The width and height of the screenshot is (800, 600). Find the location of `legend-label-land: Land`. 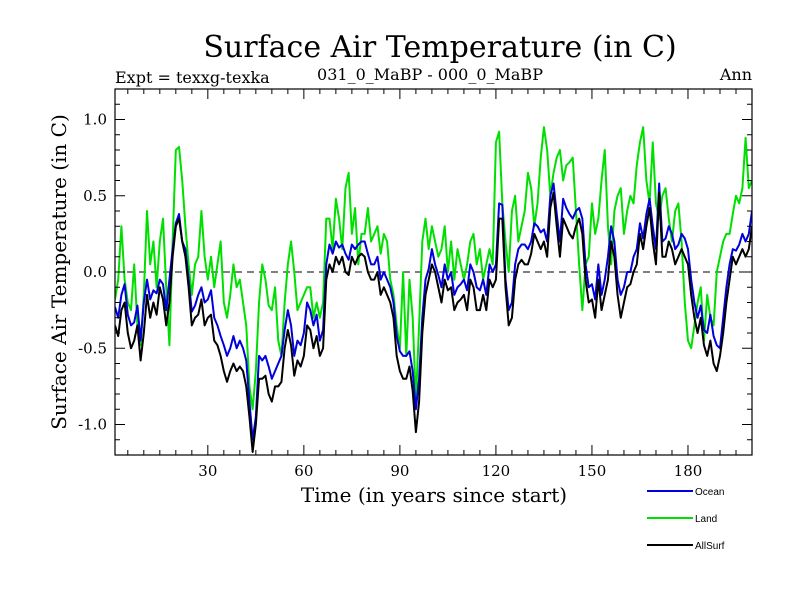

legend-label-land: Land is located at coordinates (706, 519).